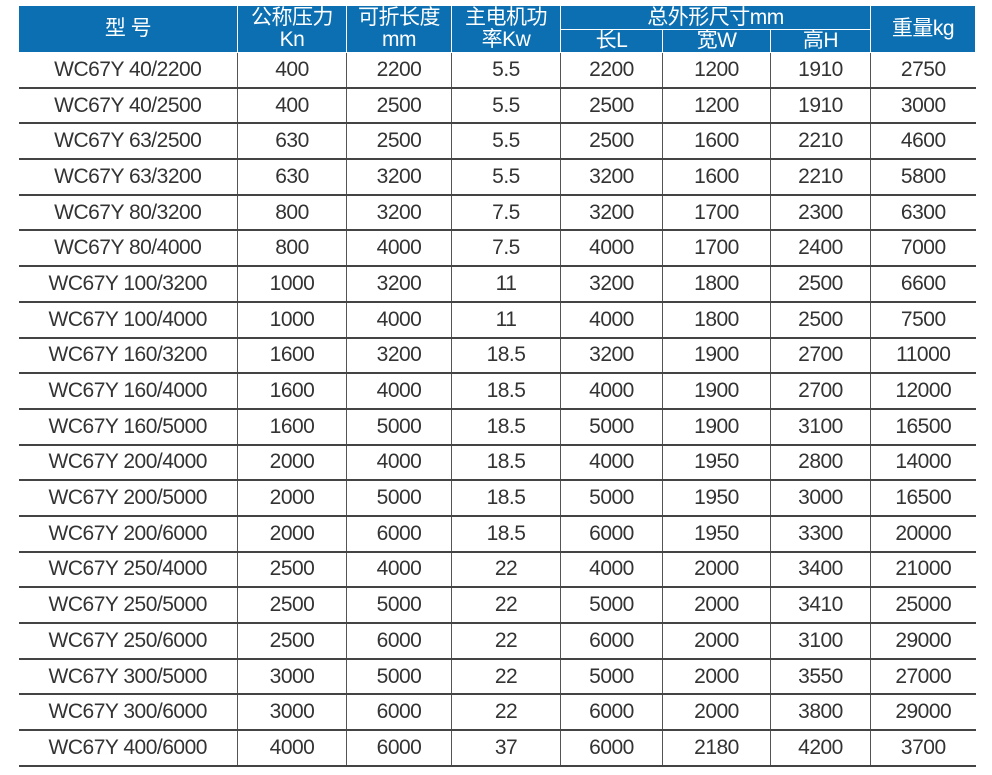 The height and width of the screenshot is (775, 992). I want to click on cell-model: WC67Y 100/4000, so click(128, 320).